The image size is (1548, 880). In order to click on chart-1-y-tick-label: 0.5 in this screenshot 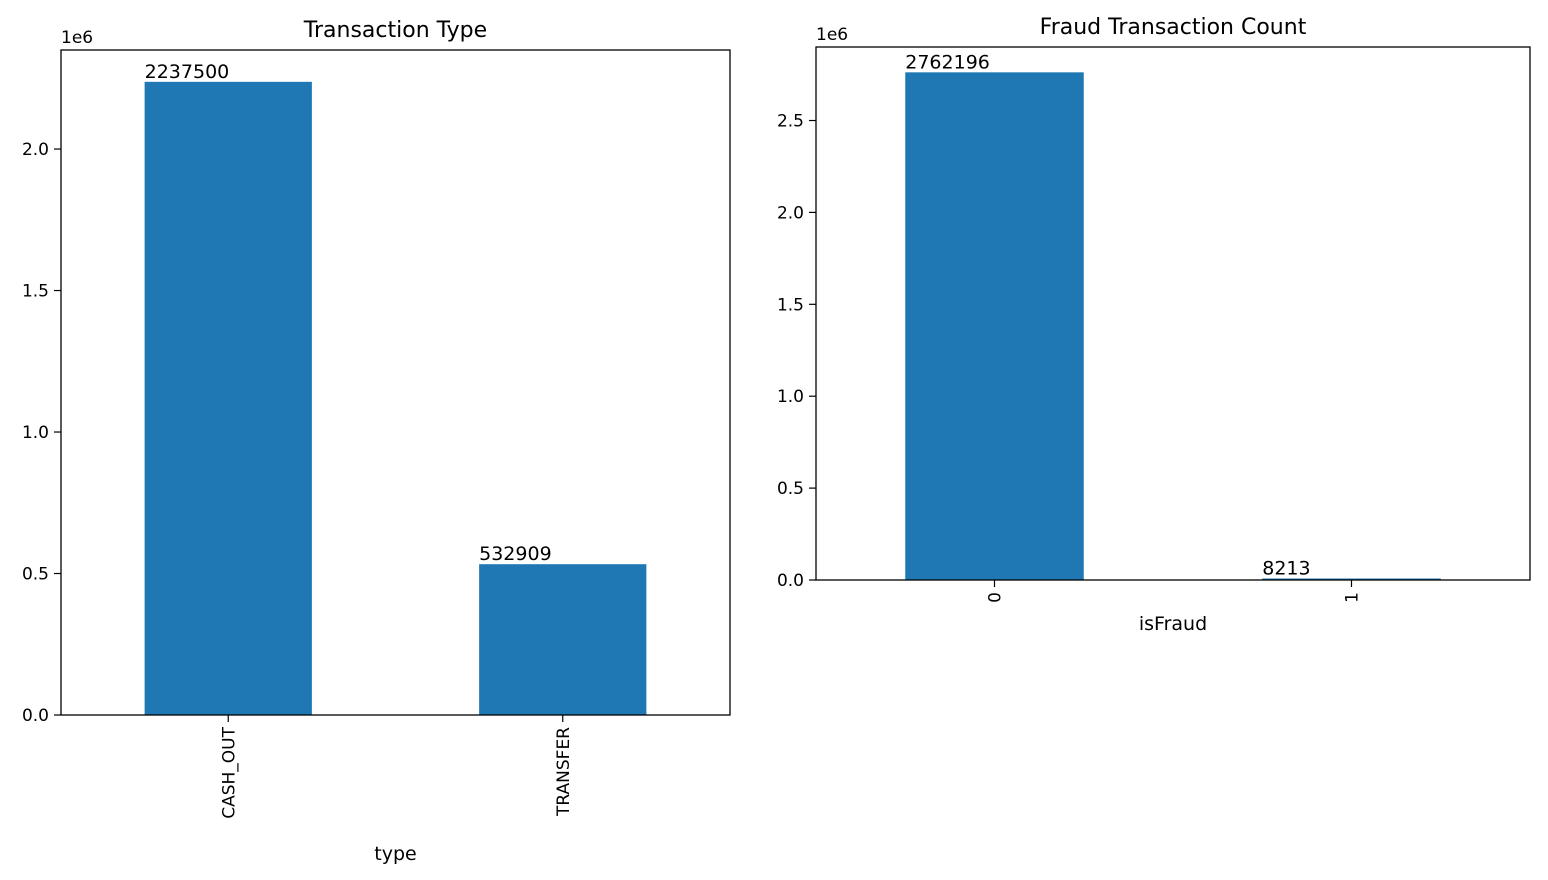, I will do `click(35, 575)`.